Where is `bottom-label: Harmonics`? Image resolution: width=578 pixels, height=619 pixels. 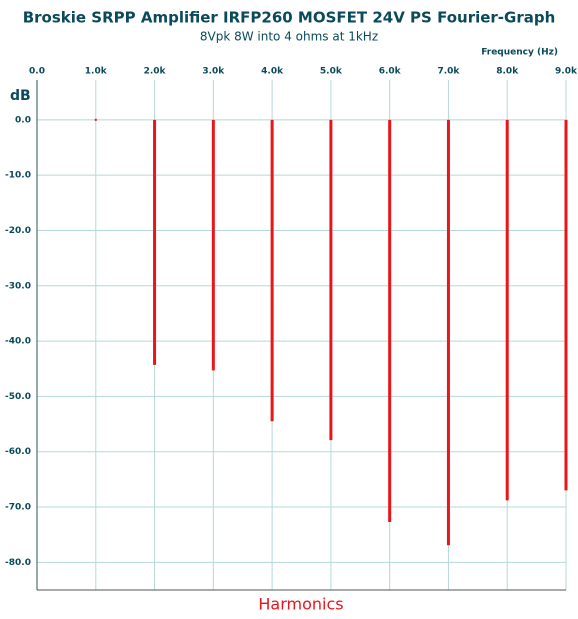 bottom-label: Harmonics is located at coordinates (300, 604).